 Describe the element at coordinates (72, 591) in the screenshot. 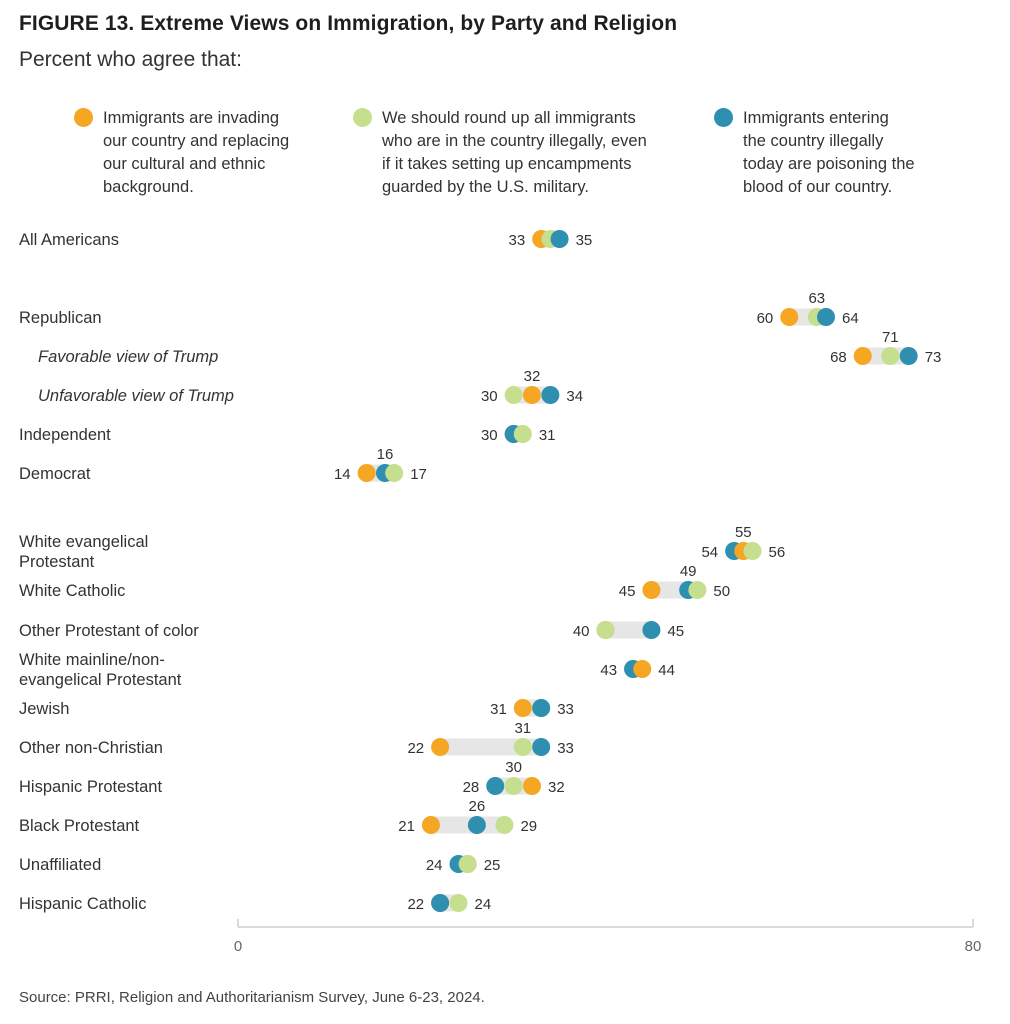

I see `row-label-white-catholic: White Catholic` at that location.